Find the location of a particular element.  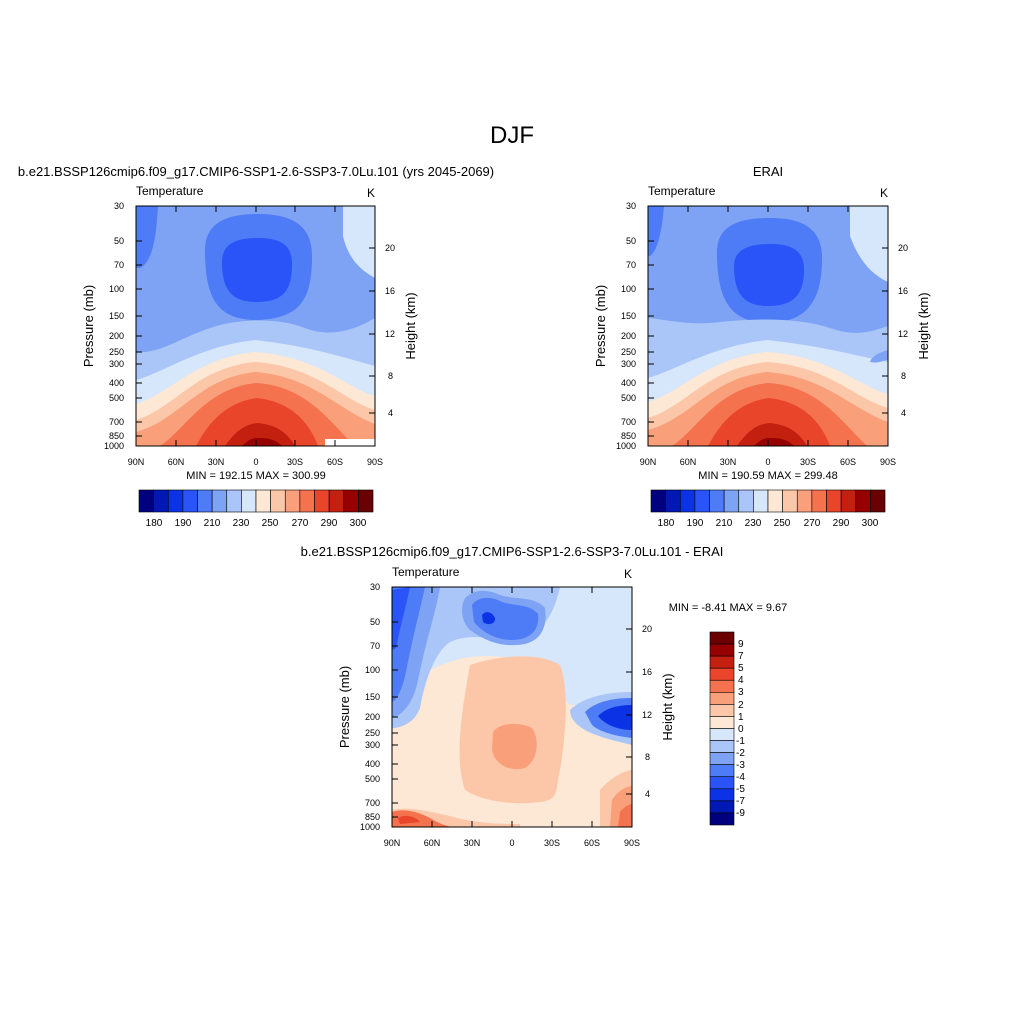

colorbar-label: 230 is located at coordinates (753, 523).